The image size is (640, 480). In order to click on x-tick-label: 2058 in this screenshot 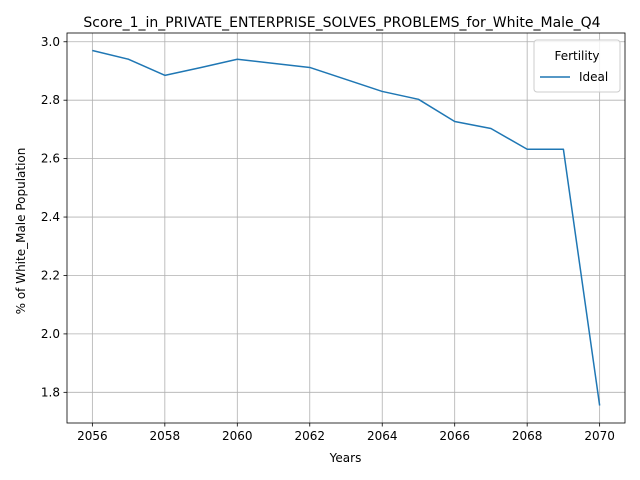, I will do `click(165, 436)`.